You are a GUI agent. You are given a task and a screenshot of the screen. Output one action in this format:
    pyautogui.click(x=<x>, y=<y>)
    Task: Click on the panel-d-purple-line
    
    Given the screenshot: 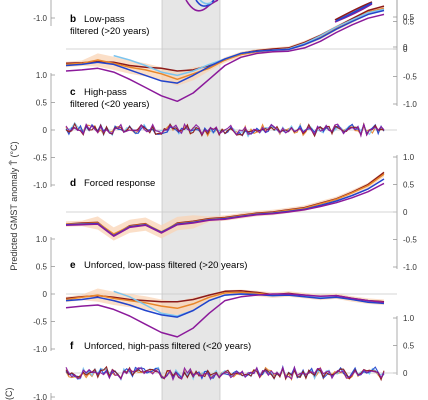 What is the action you would take?
    pyautogui.click(x=225, y=209)
    